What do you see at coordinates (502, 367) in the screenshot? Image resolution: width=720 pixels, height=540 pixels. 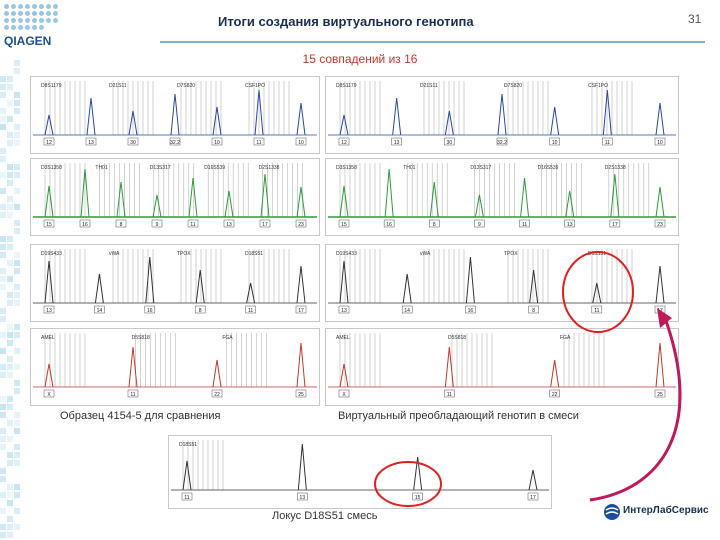 I see `right-panel-red: AMEL D5S818 FGA X 11 22 25` at bounding box center [502, 367].